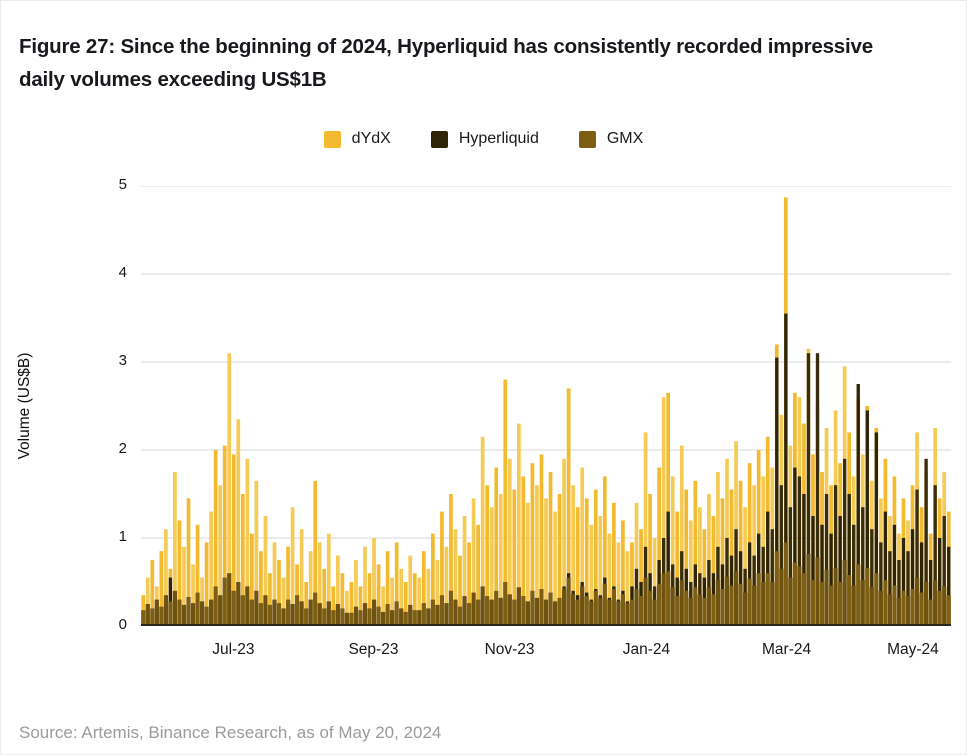 Image resolution: width=967 pixels, height=755 pixels. Describe the element at coordinates (787, 649) in the screenshot. I see `x-tick-label-mar-24: Mar-24` at that location.